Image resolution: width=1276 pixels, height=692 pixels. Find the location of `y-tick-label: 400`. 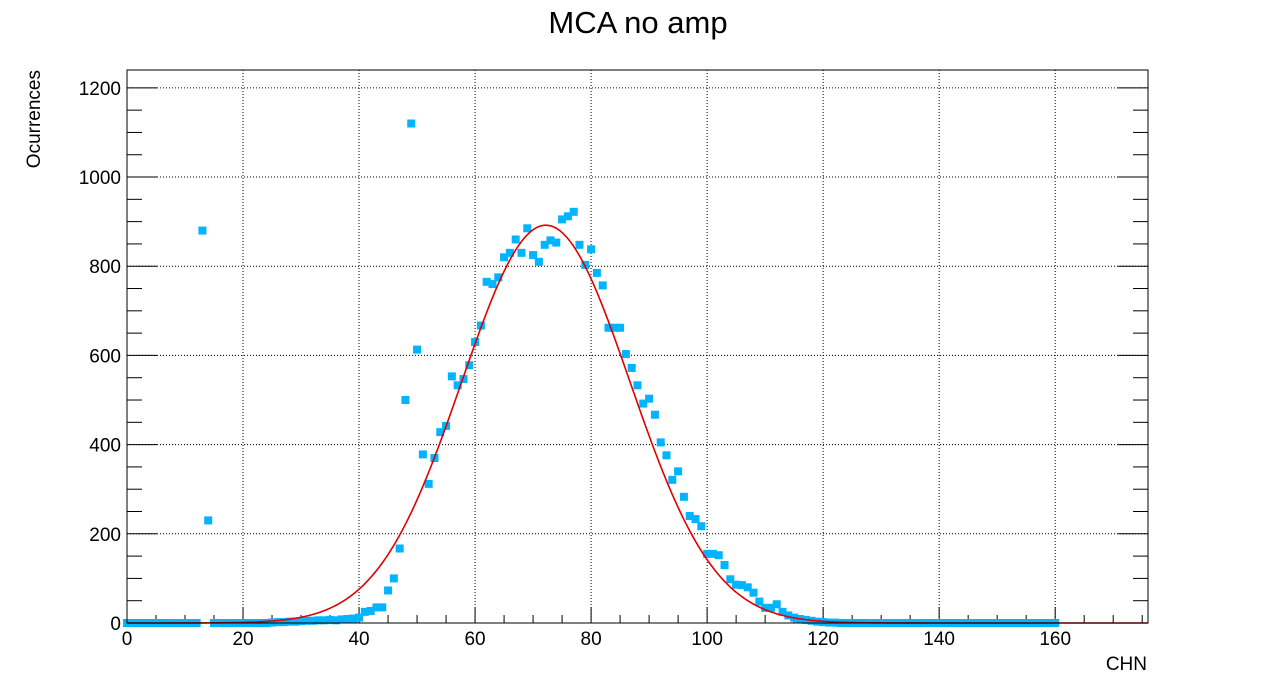

y-tick-label: 400 is located at coordinates (105, 446).